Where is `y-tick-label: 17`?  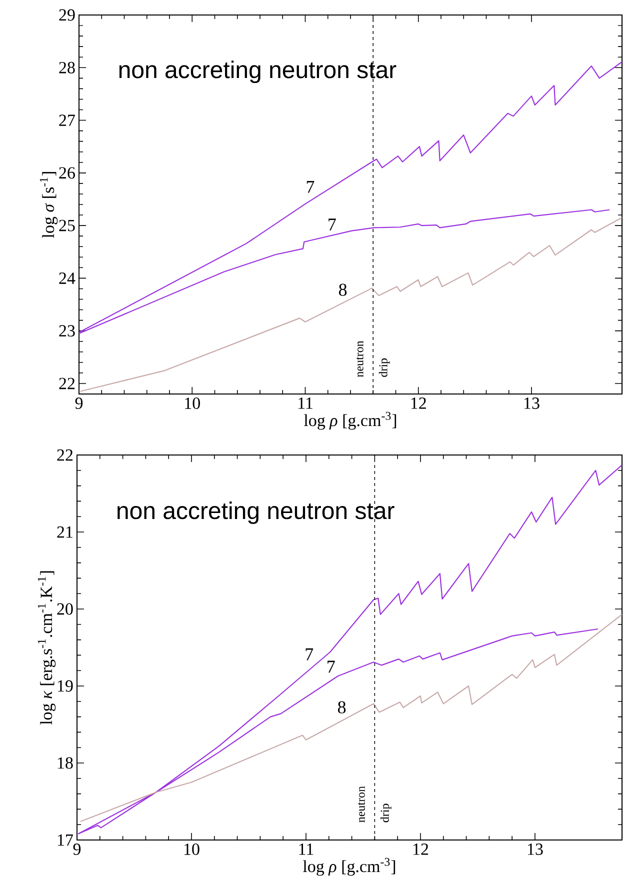 y-tick-label: 17 is located at coordinates (65, 840).